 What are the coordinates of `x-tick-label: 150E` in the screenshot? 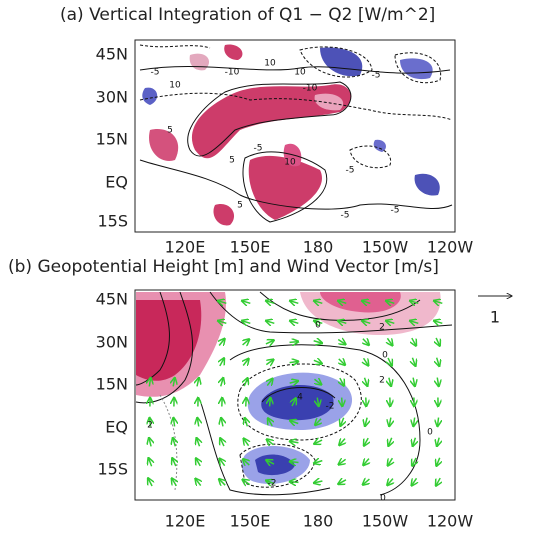 It's located at (250, 247).